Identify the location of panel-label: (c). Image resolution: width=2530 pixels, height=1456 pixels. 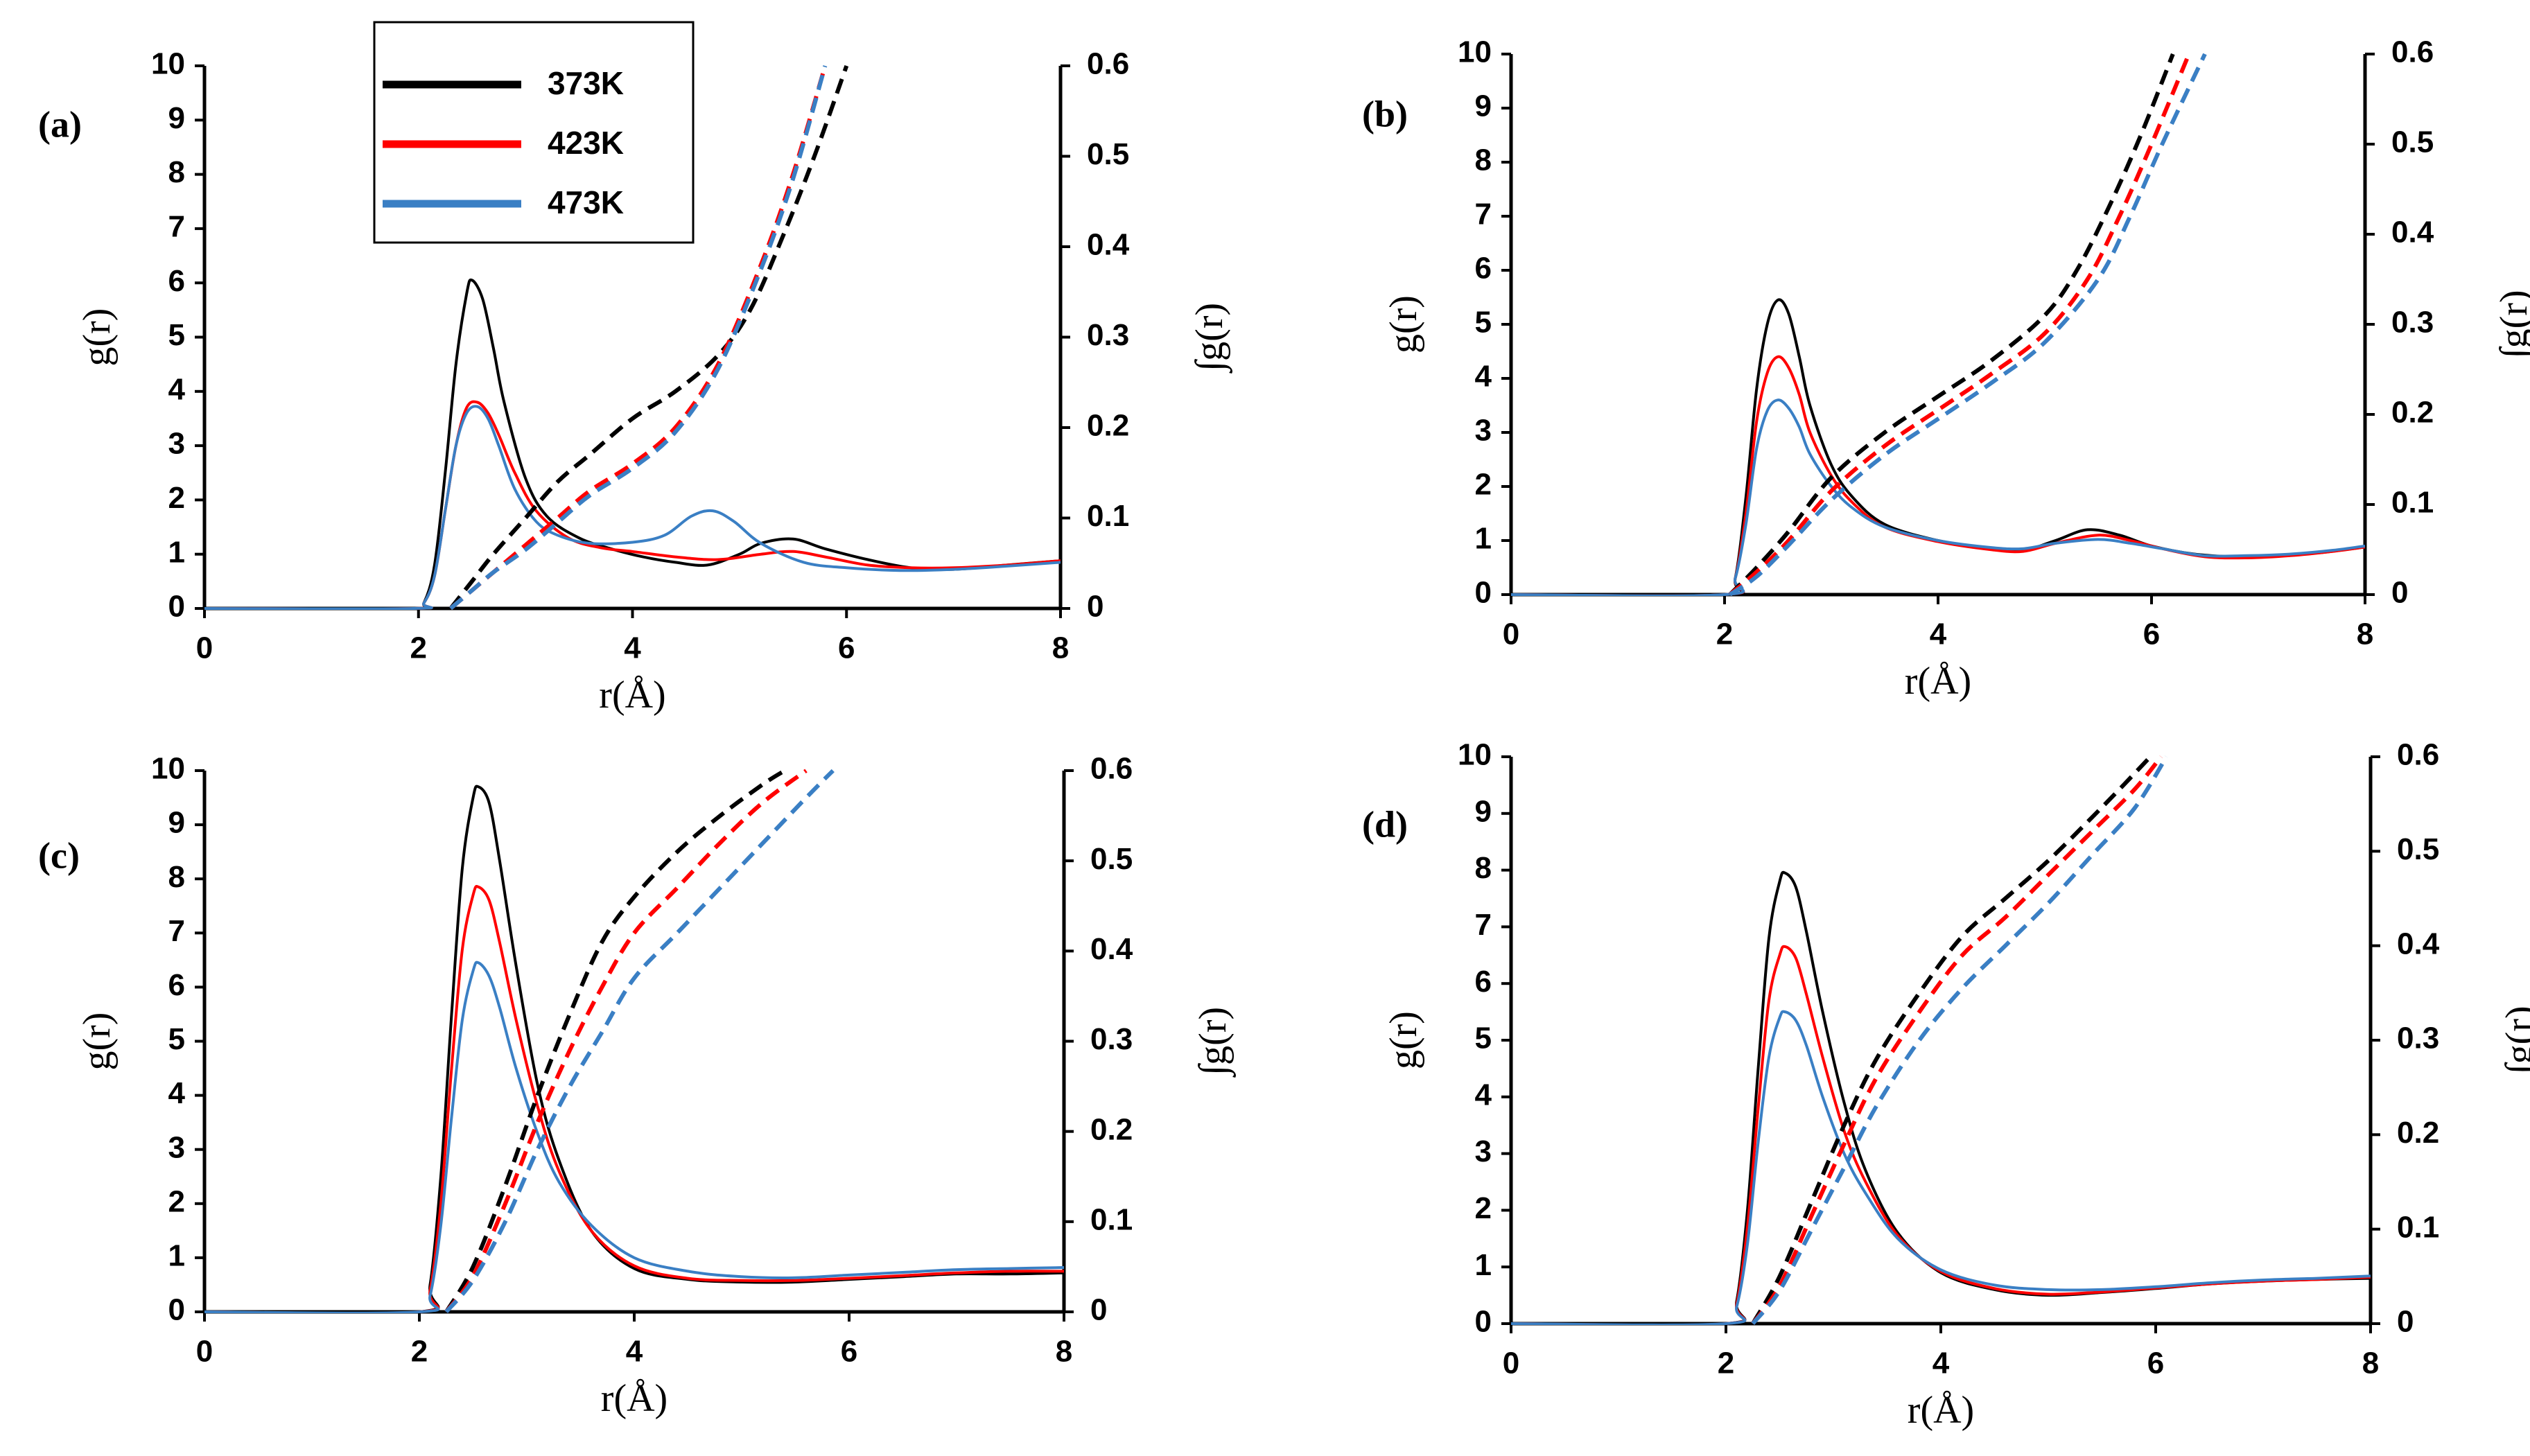
(59, 855).